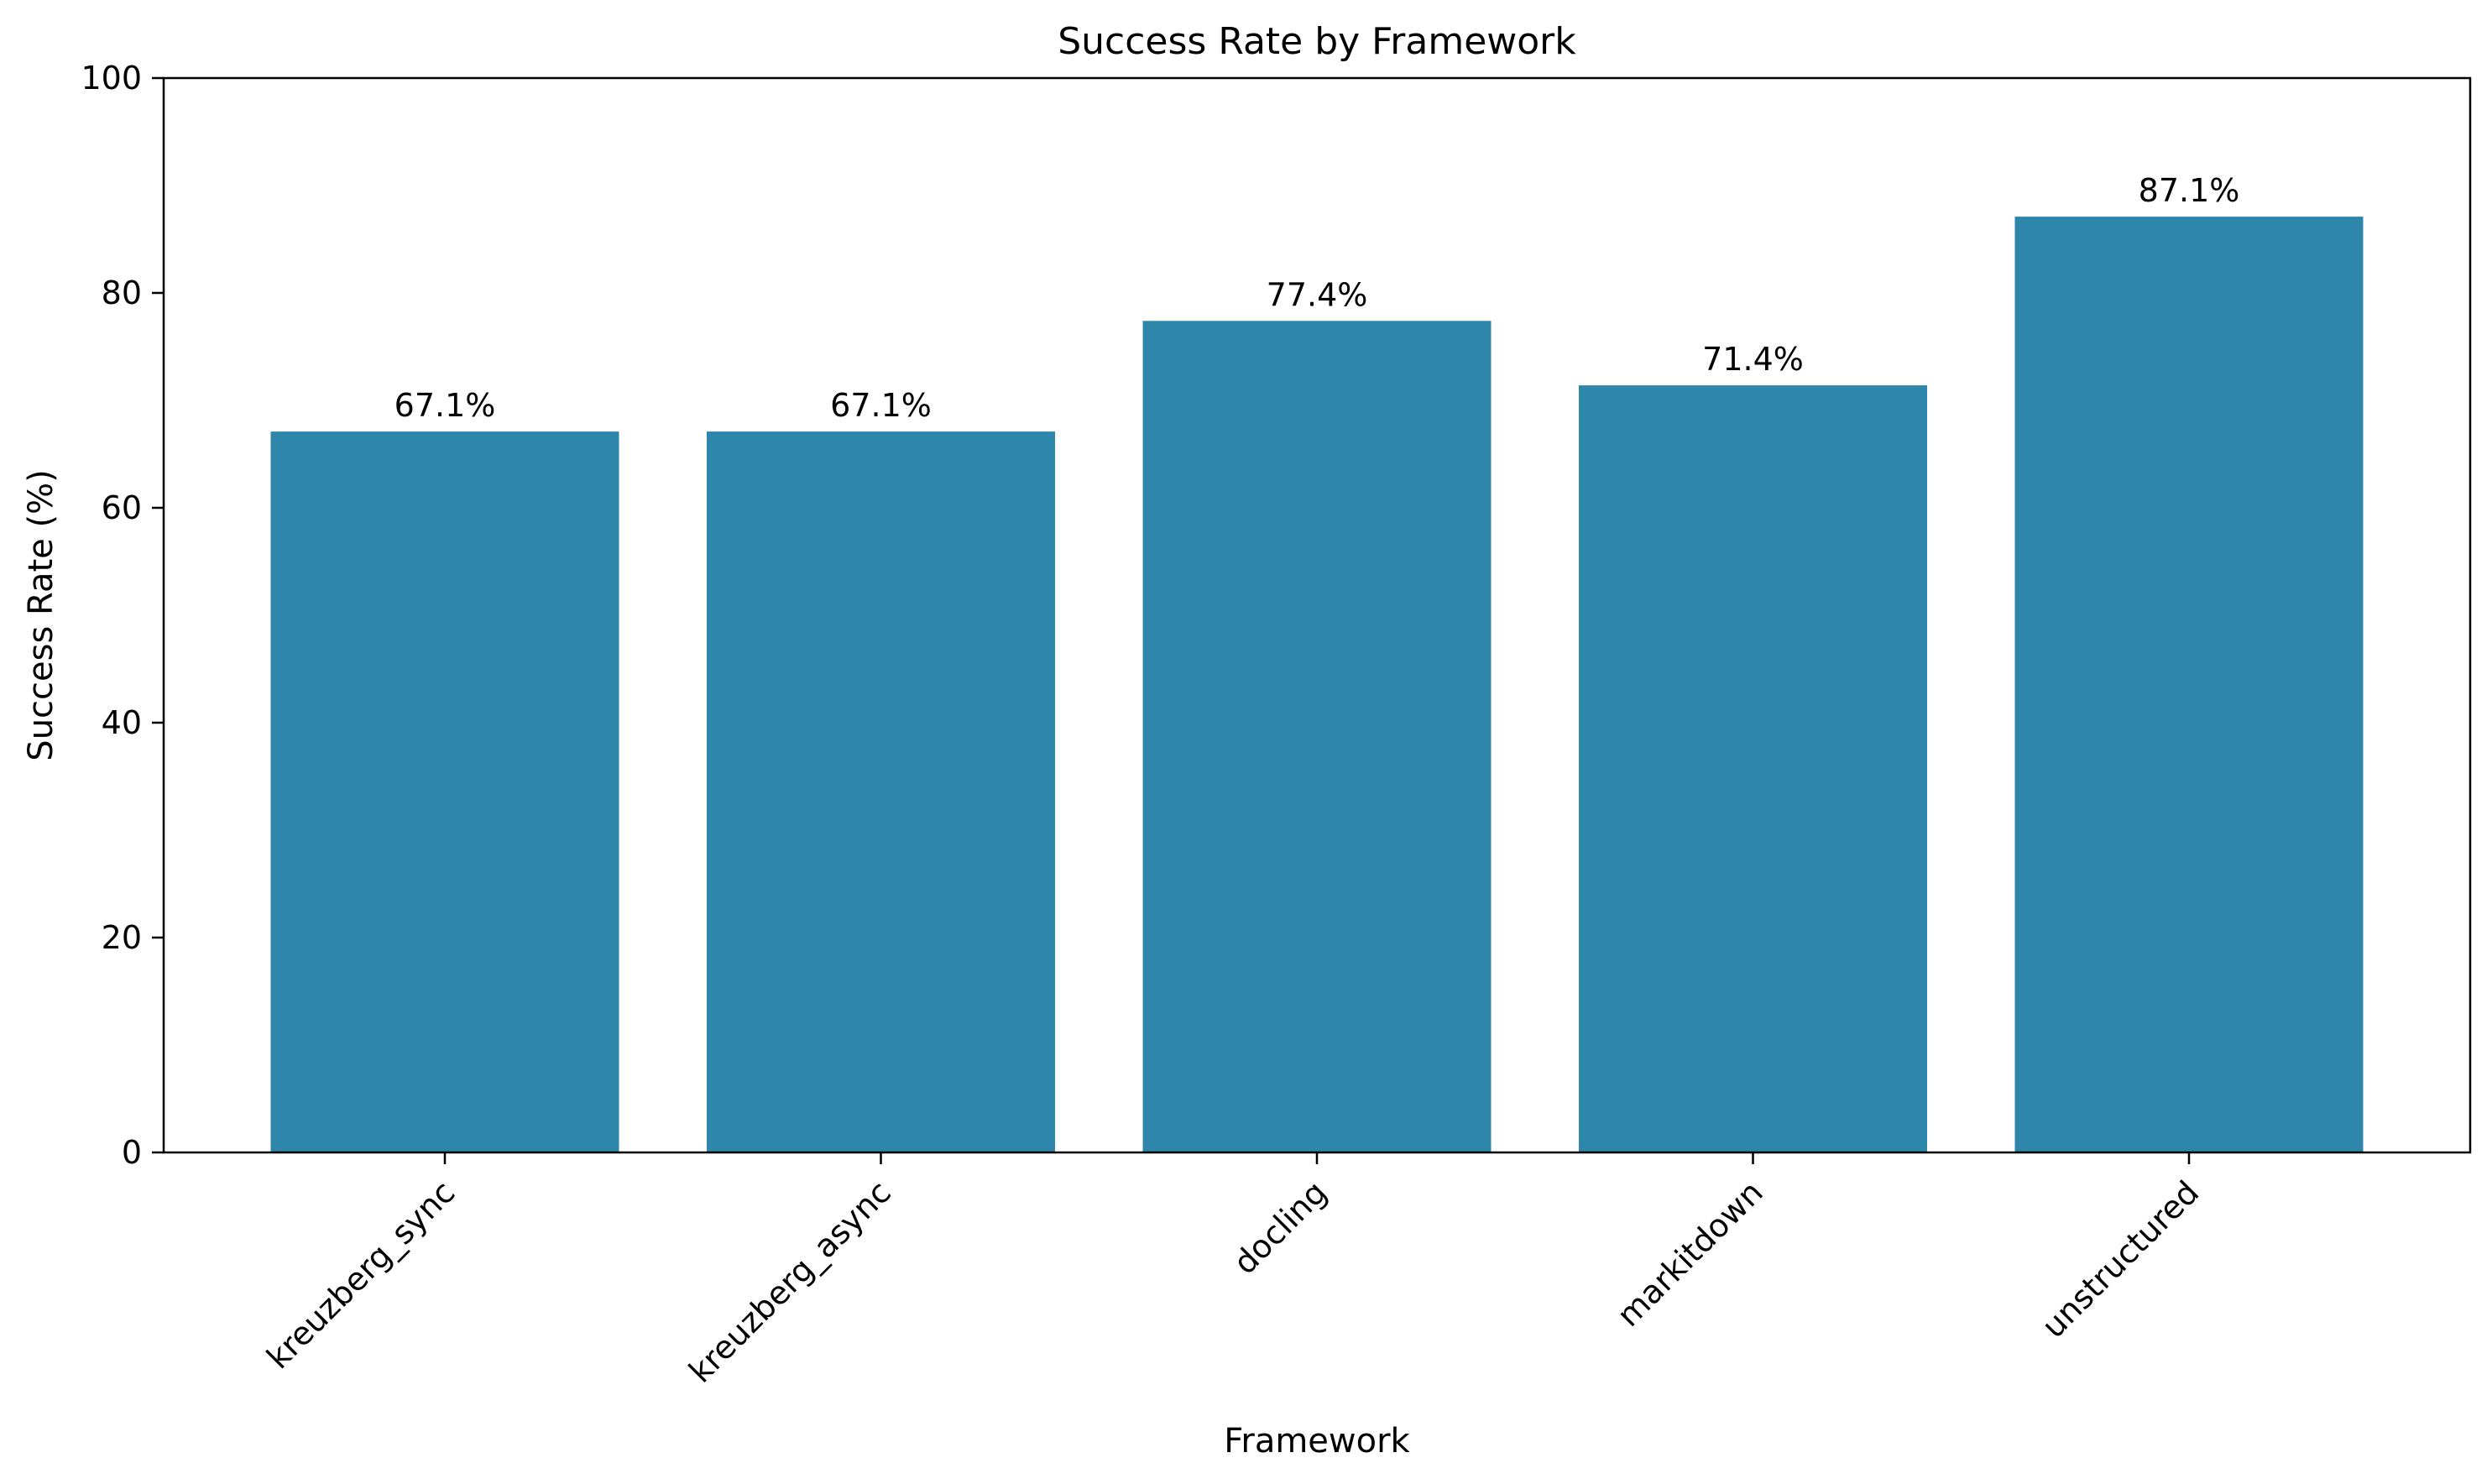 The image size is (2492, 1484). I want to click on bar-kreuzberg-sync, so click(445, 791).